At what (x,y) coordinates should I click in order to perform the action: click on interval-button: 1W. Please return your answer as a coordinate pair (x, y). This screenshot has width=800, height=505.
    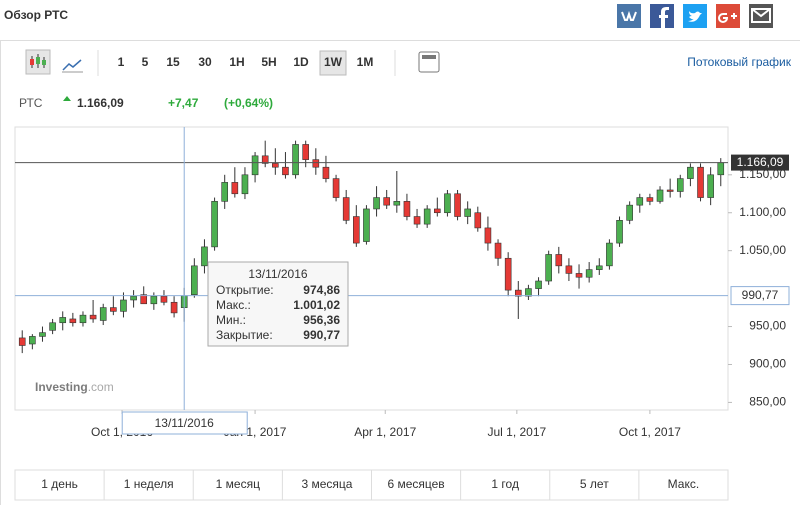
    Looking at the image, I should click on (333, 62).